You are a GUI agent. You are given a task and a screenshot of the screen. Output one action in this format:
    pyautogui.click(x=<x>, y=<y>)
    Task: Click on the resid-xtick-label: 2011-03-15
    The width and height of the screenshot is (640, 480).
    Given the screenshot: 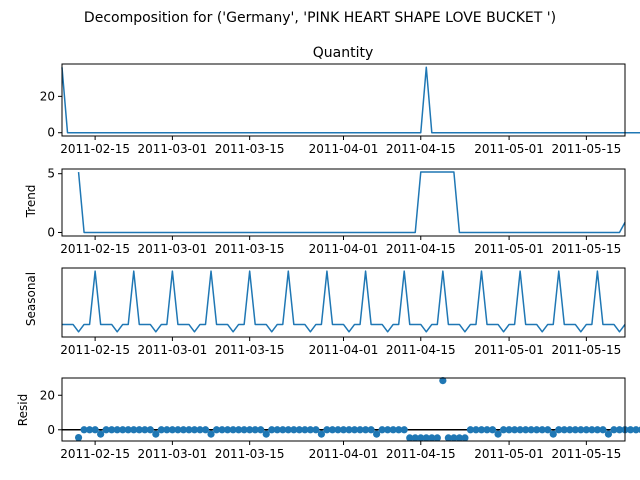 What is the action you would take?
    pyautogui.click(x=250, y=454)
    